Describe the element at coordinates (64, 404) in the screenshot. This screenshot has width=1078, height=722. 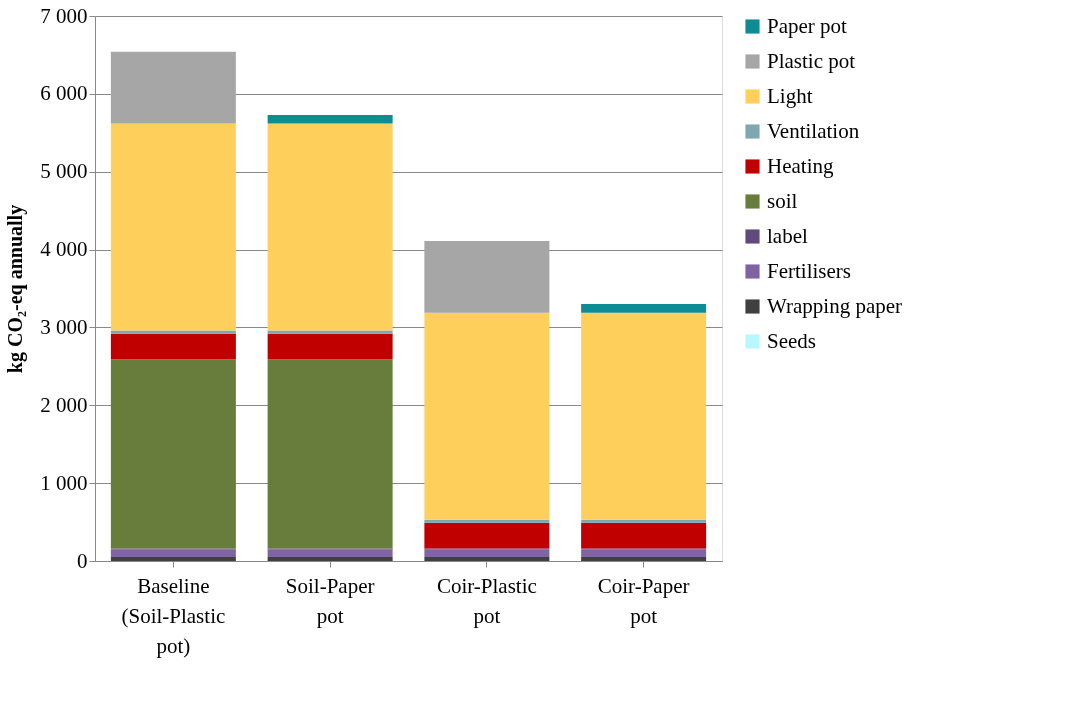
I see `y-tick-label: 2 000` at that location.